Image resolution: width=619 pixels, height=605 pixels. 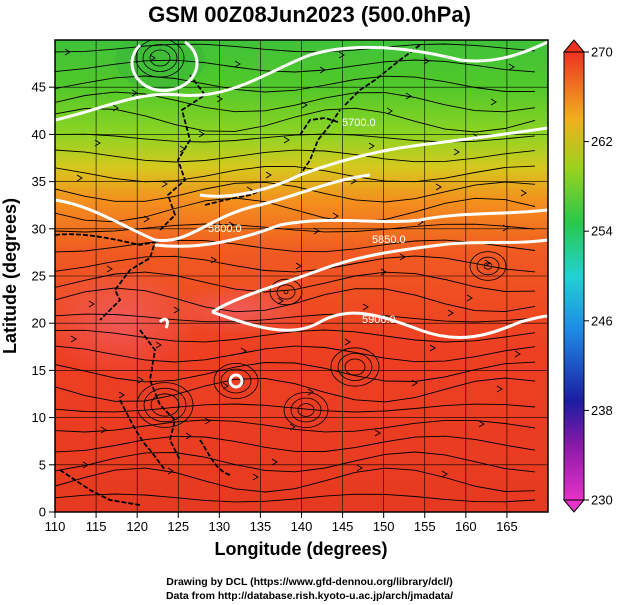 What do you see at coordinates (39, 228) in the screenshot?
I see `y-tick-label: 30` at bounding box center [39, 228].